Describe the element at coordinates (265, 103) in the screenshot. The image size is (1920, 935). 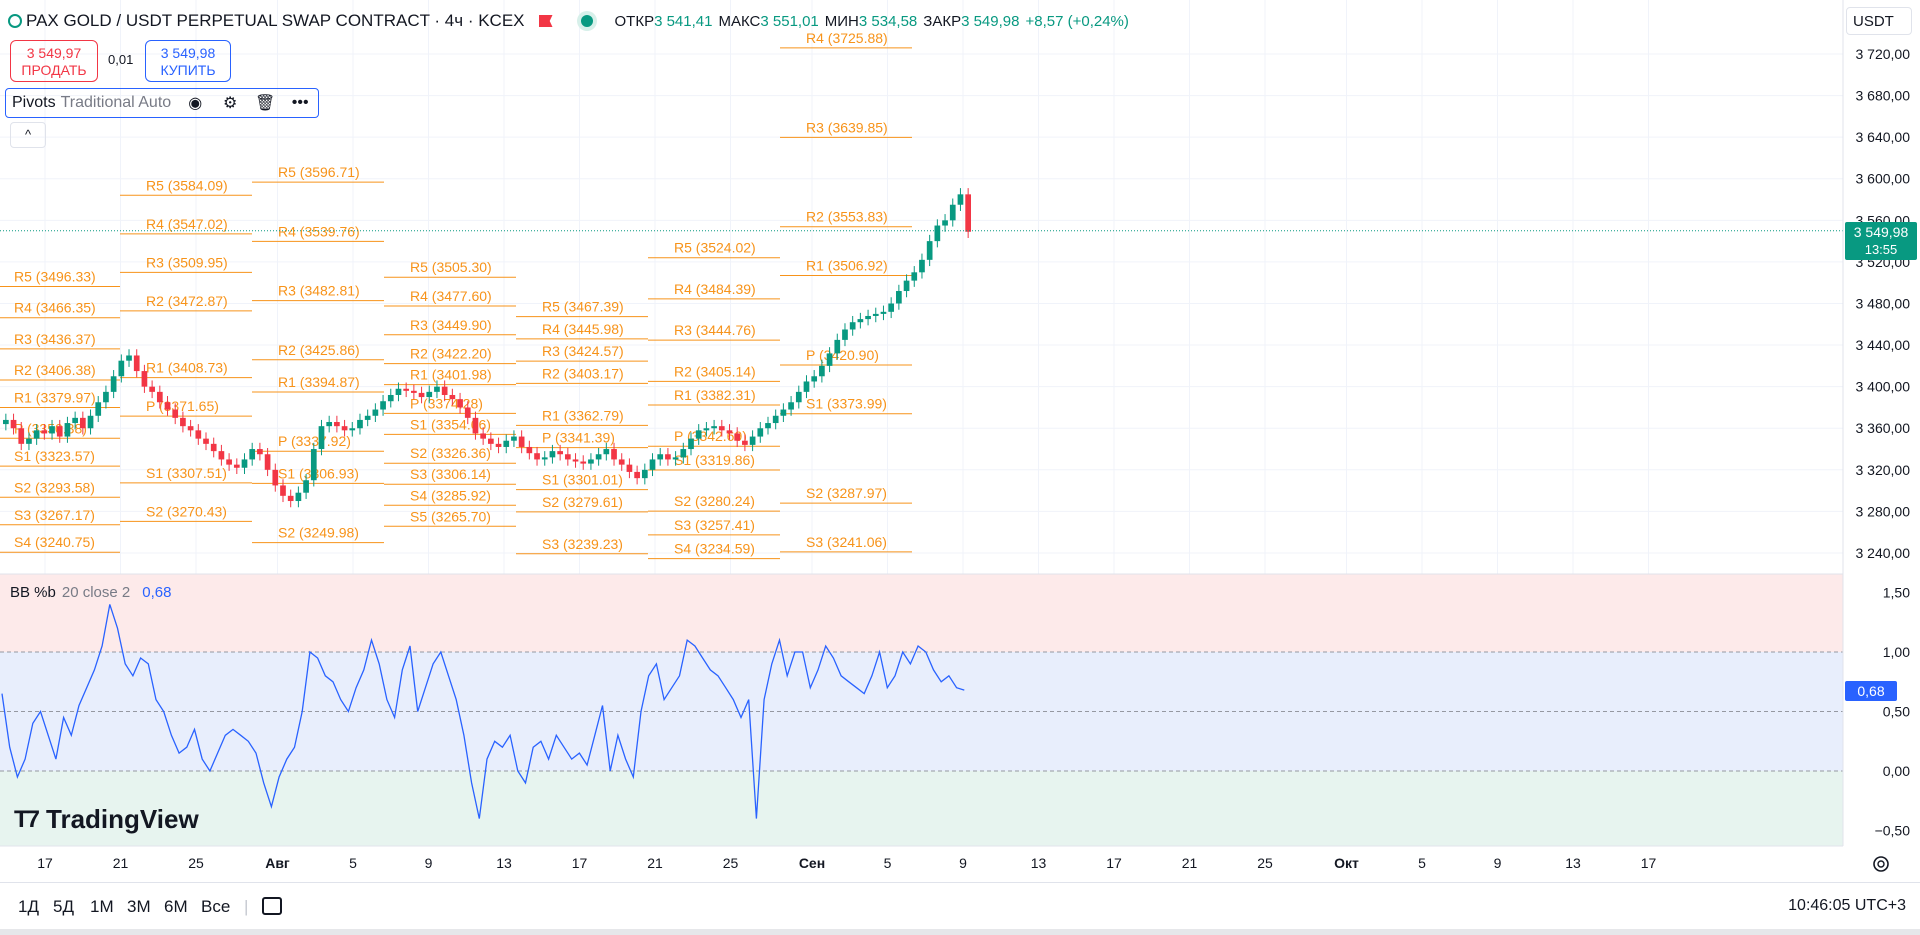
I see `trash-icon: 🗑` at that location.